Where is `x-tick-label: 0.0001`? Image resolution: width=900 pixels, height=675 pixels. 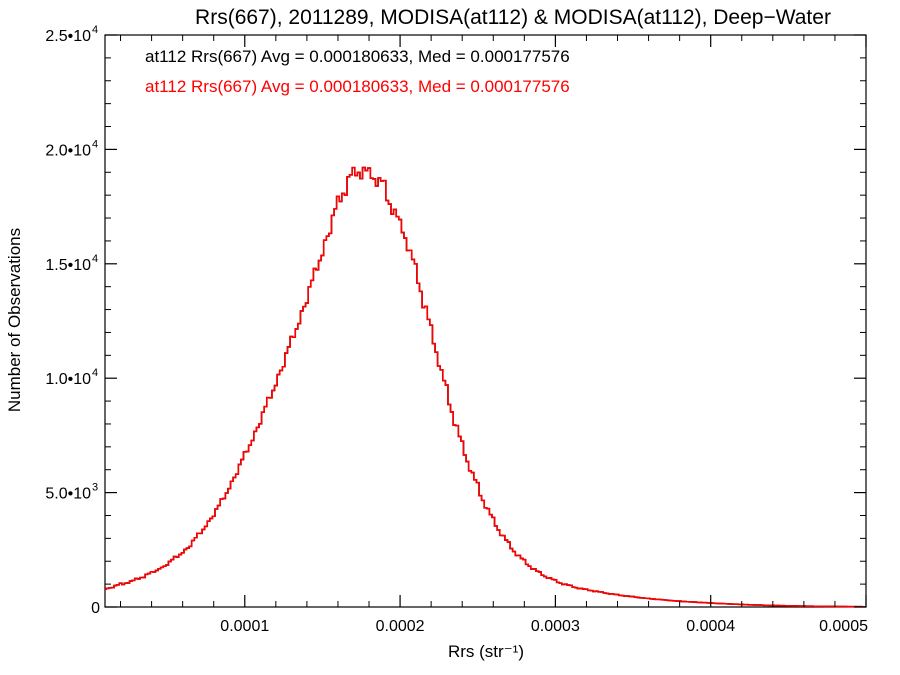 x-tick-label: 0.0001 is located at coordinates (244, 626).